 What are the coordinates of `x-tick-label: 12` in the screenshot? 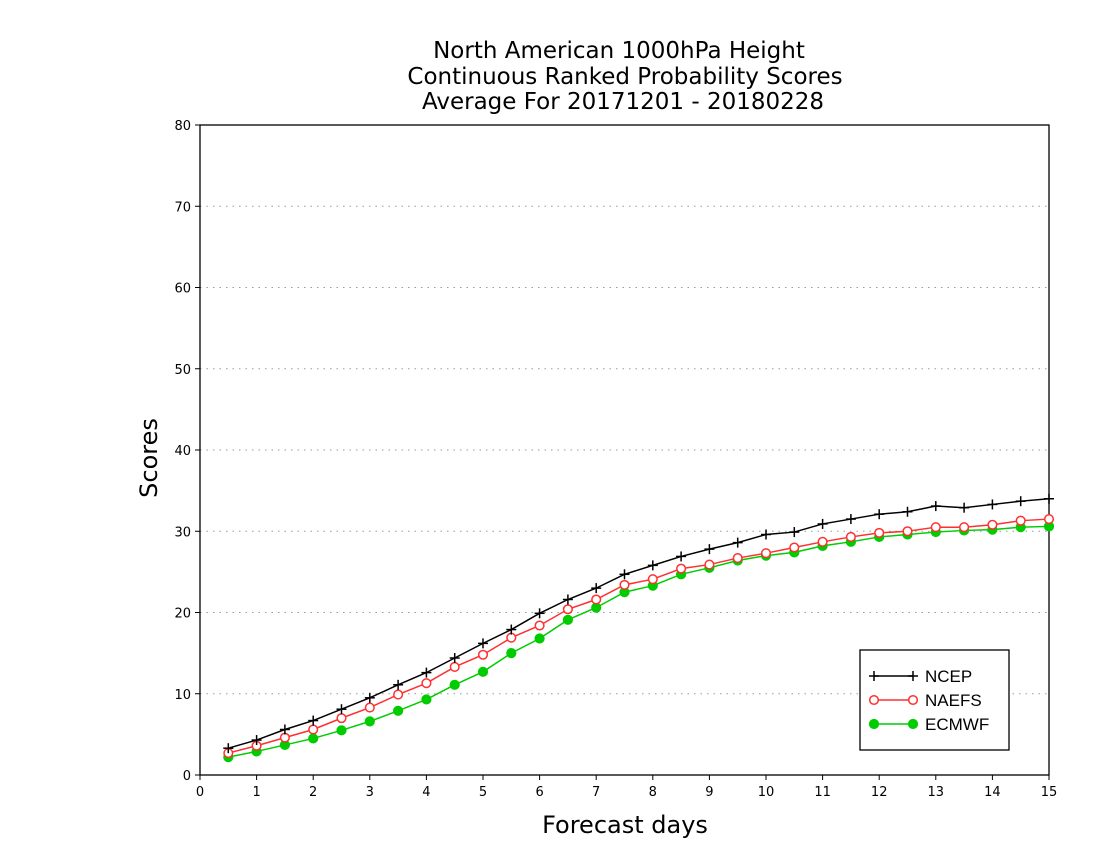 It's located at (879, 792).